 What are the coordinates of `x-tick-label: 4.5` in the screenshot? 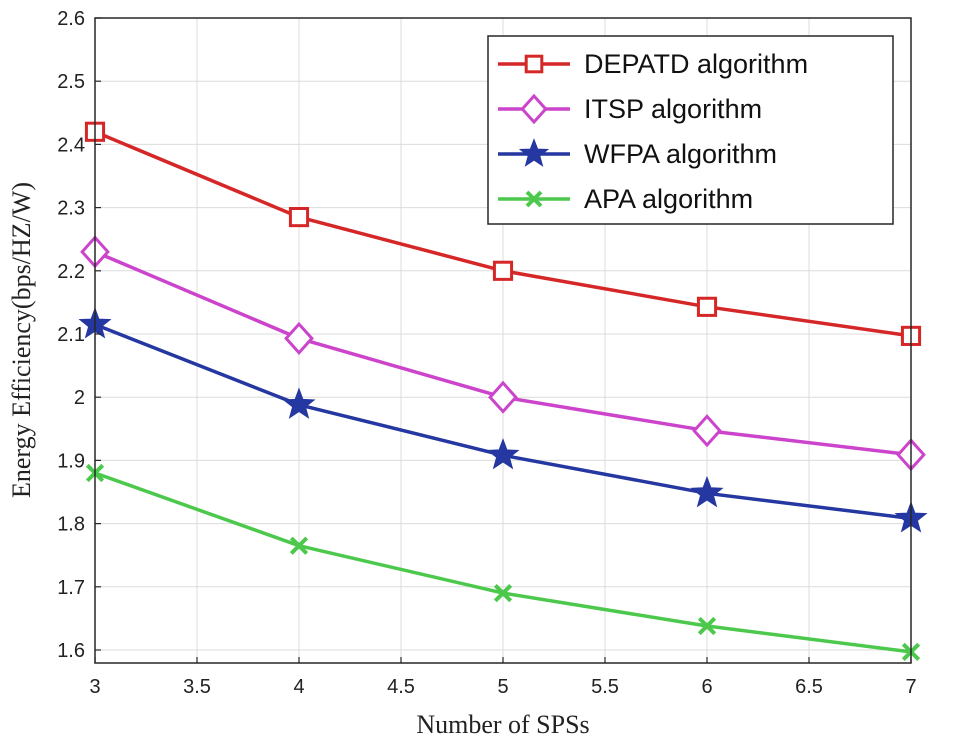 It's located at (401, 687).